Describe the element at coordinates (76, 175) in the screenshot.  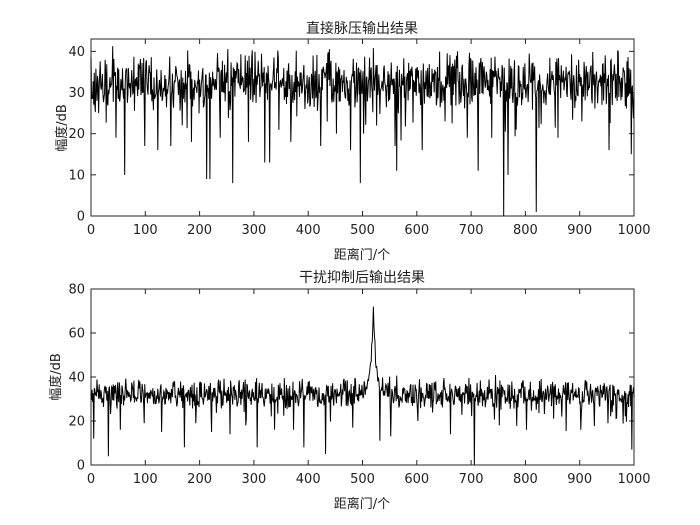
I see `y-tick-label: 10` at that location.